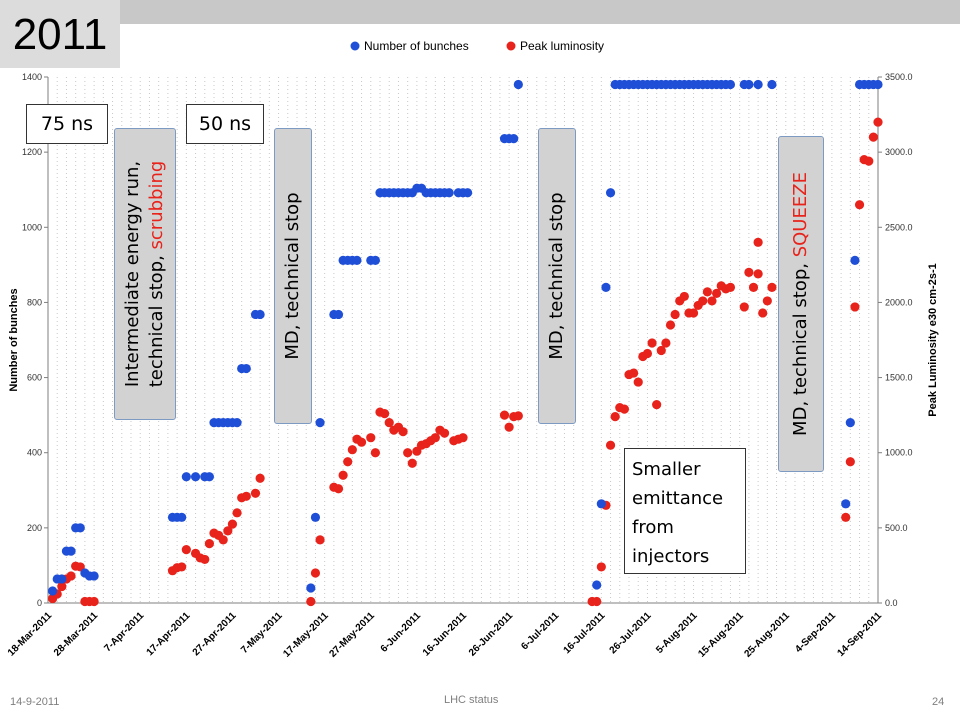 The height and width of the screenshot is (720, 960). Describe the element at coordinates (891, 603) in the screenshot. I see `y-right-tick-label: 0.0` at that location.